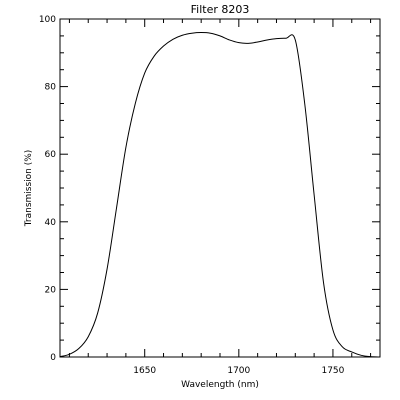 This screenshot has width=400, height=400. I want to click on chart-title: Filter 8203, so click(220, 9).